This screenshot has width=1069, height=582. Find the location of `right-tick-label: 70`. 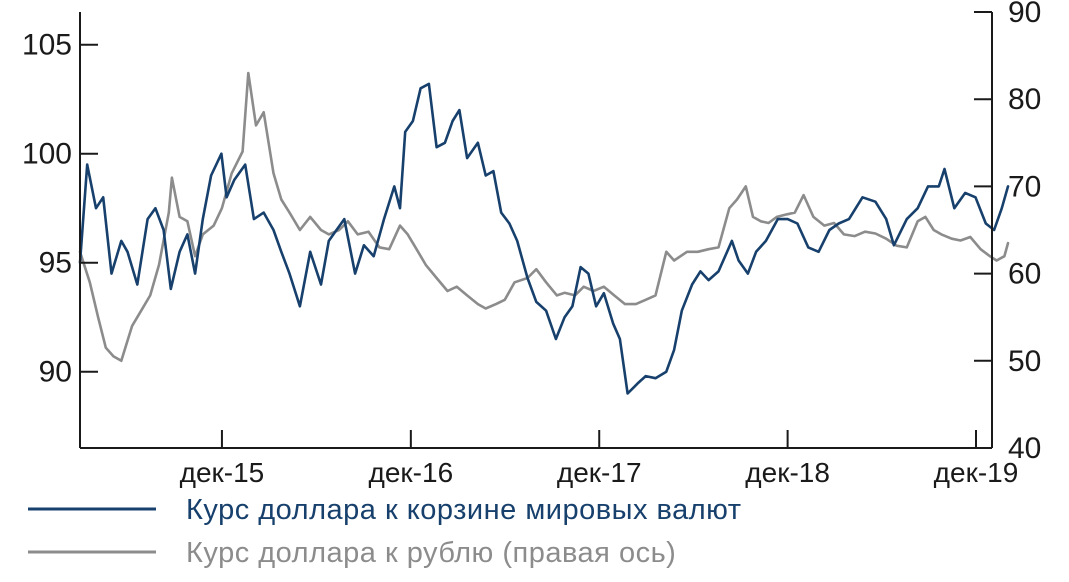

right-tick-label: 70 is located at coordinates (1024, 186).